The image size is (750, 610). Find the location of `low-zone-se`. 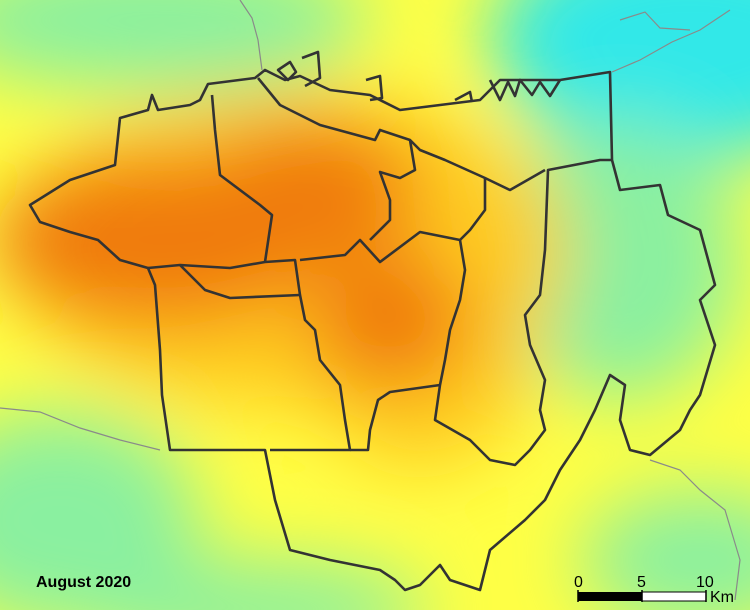

low-zone-se is located at coordinates (665, 550).